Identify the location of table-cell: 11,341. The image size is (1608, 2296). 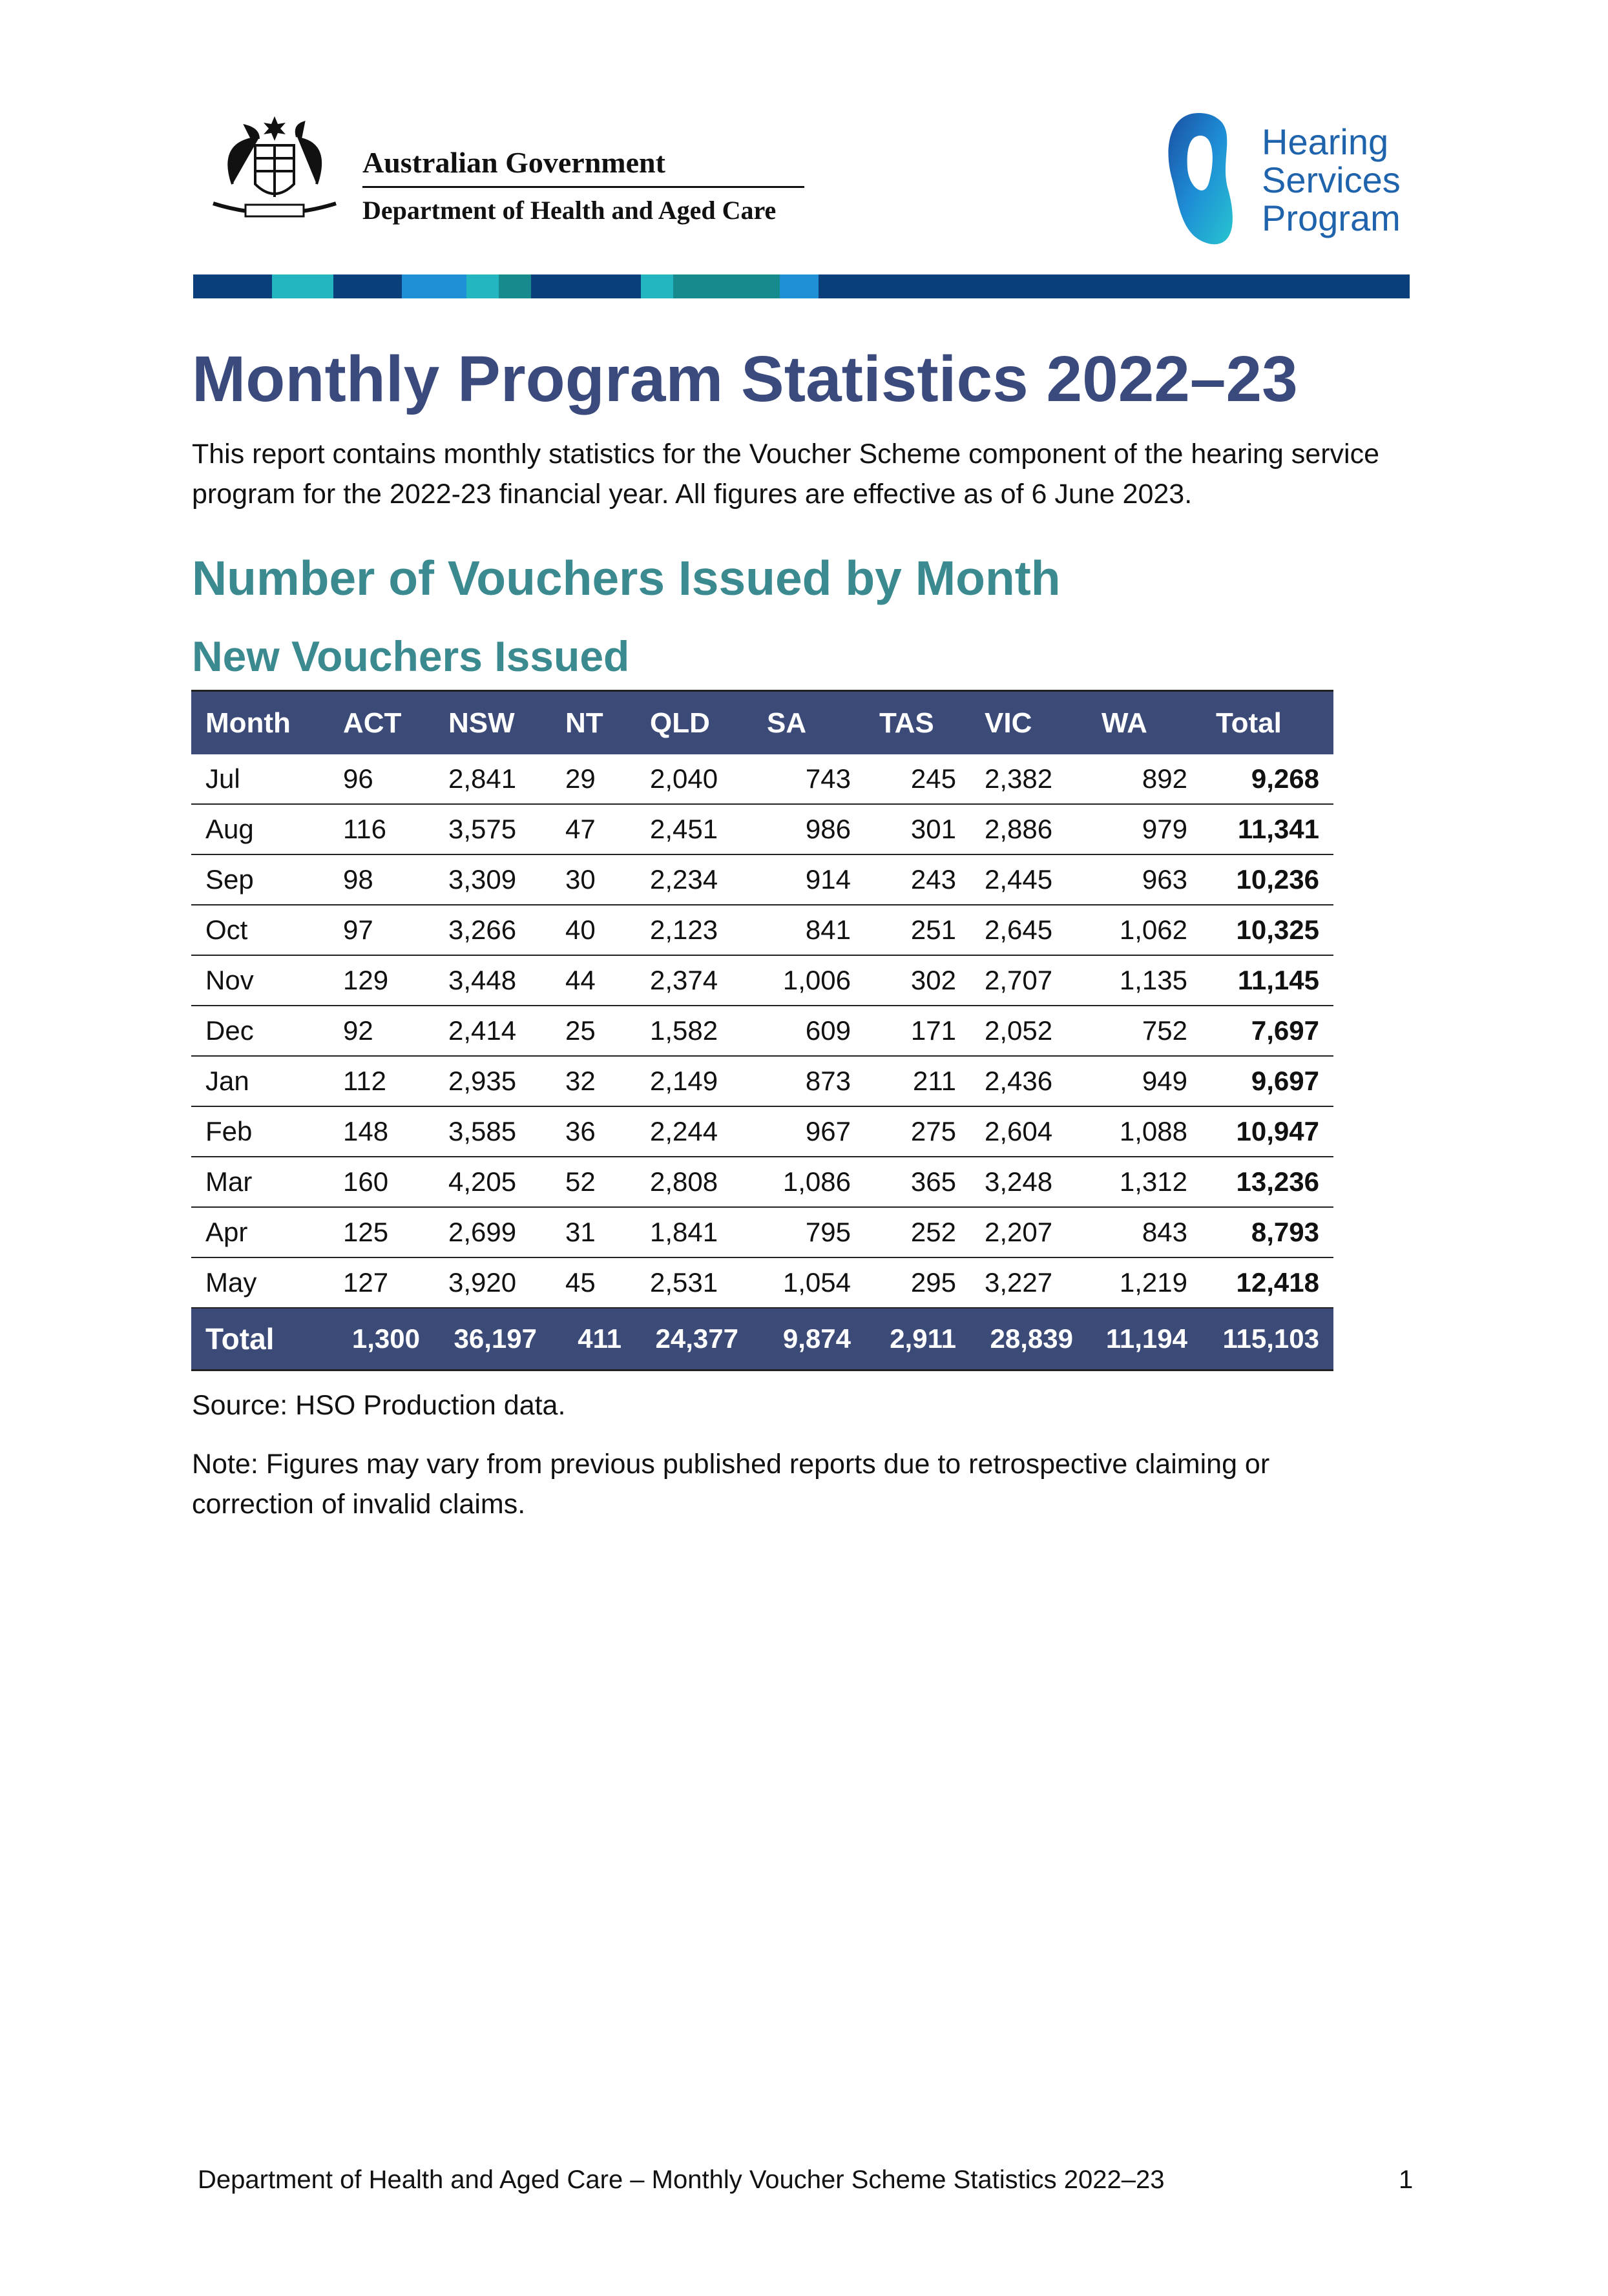
(1267, 829).